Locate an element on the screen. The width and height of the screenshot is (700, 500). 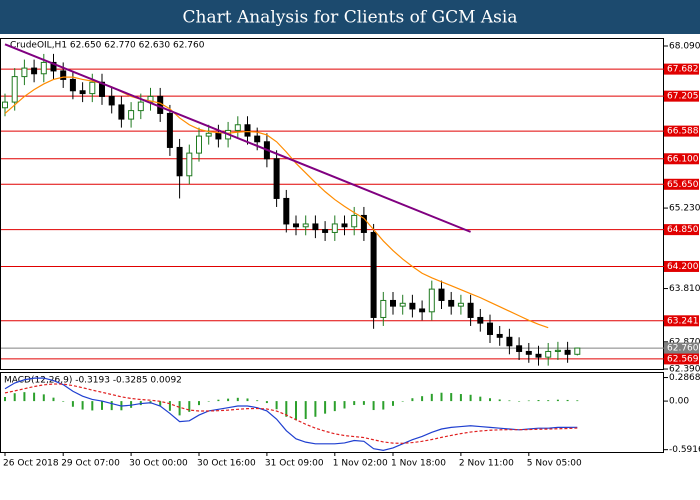
macd-line is located at coordinates (291, 414).